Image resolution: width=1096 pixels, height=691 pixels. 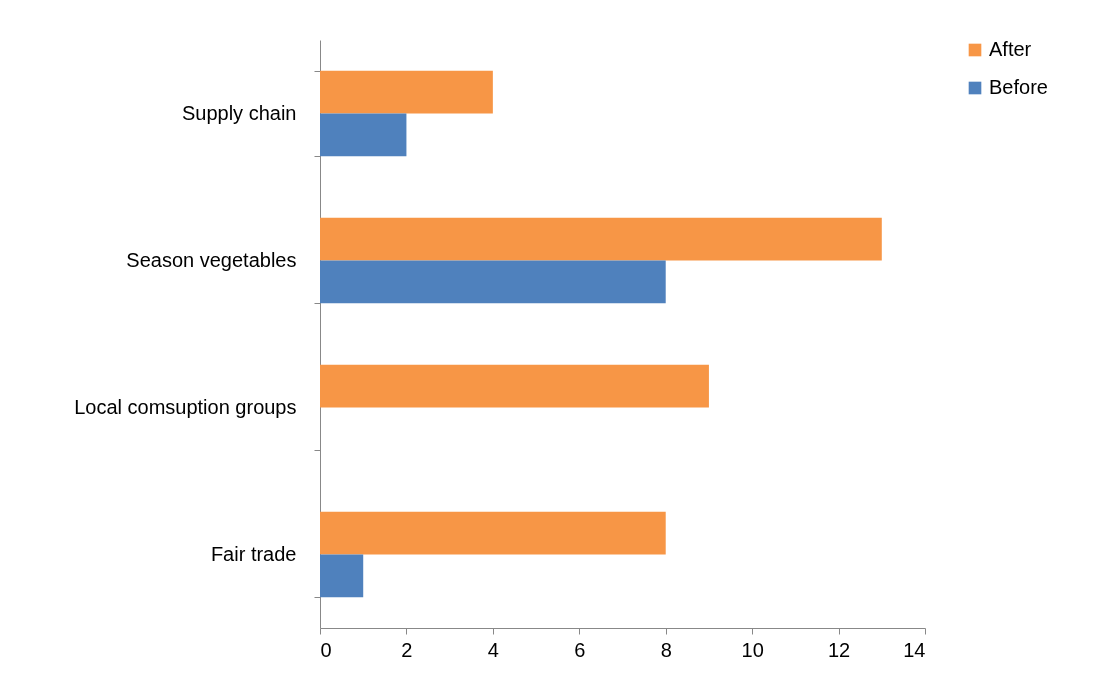 I want to click on x-tick-label: 4, so click(x=493, y=649).